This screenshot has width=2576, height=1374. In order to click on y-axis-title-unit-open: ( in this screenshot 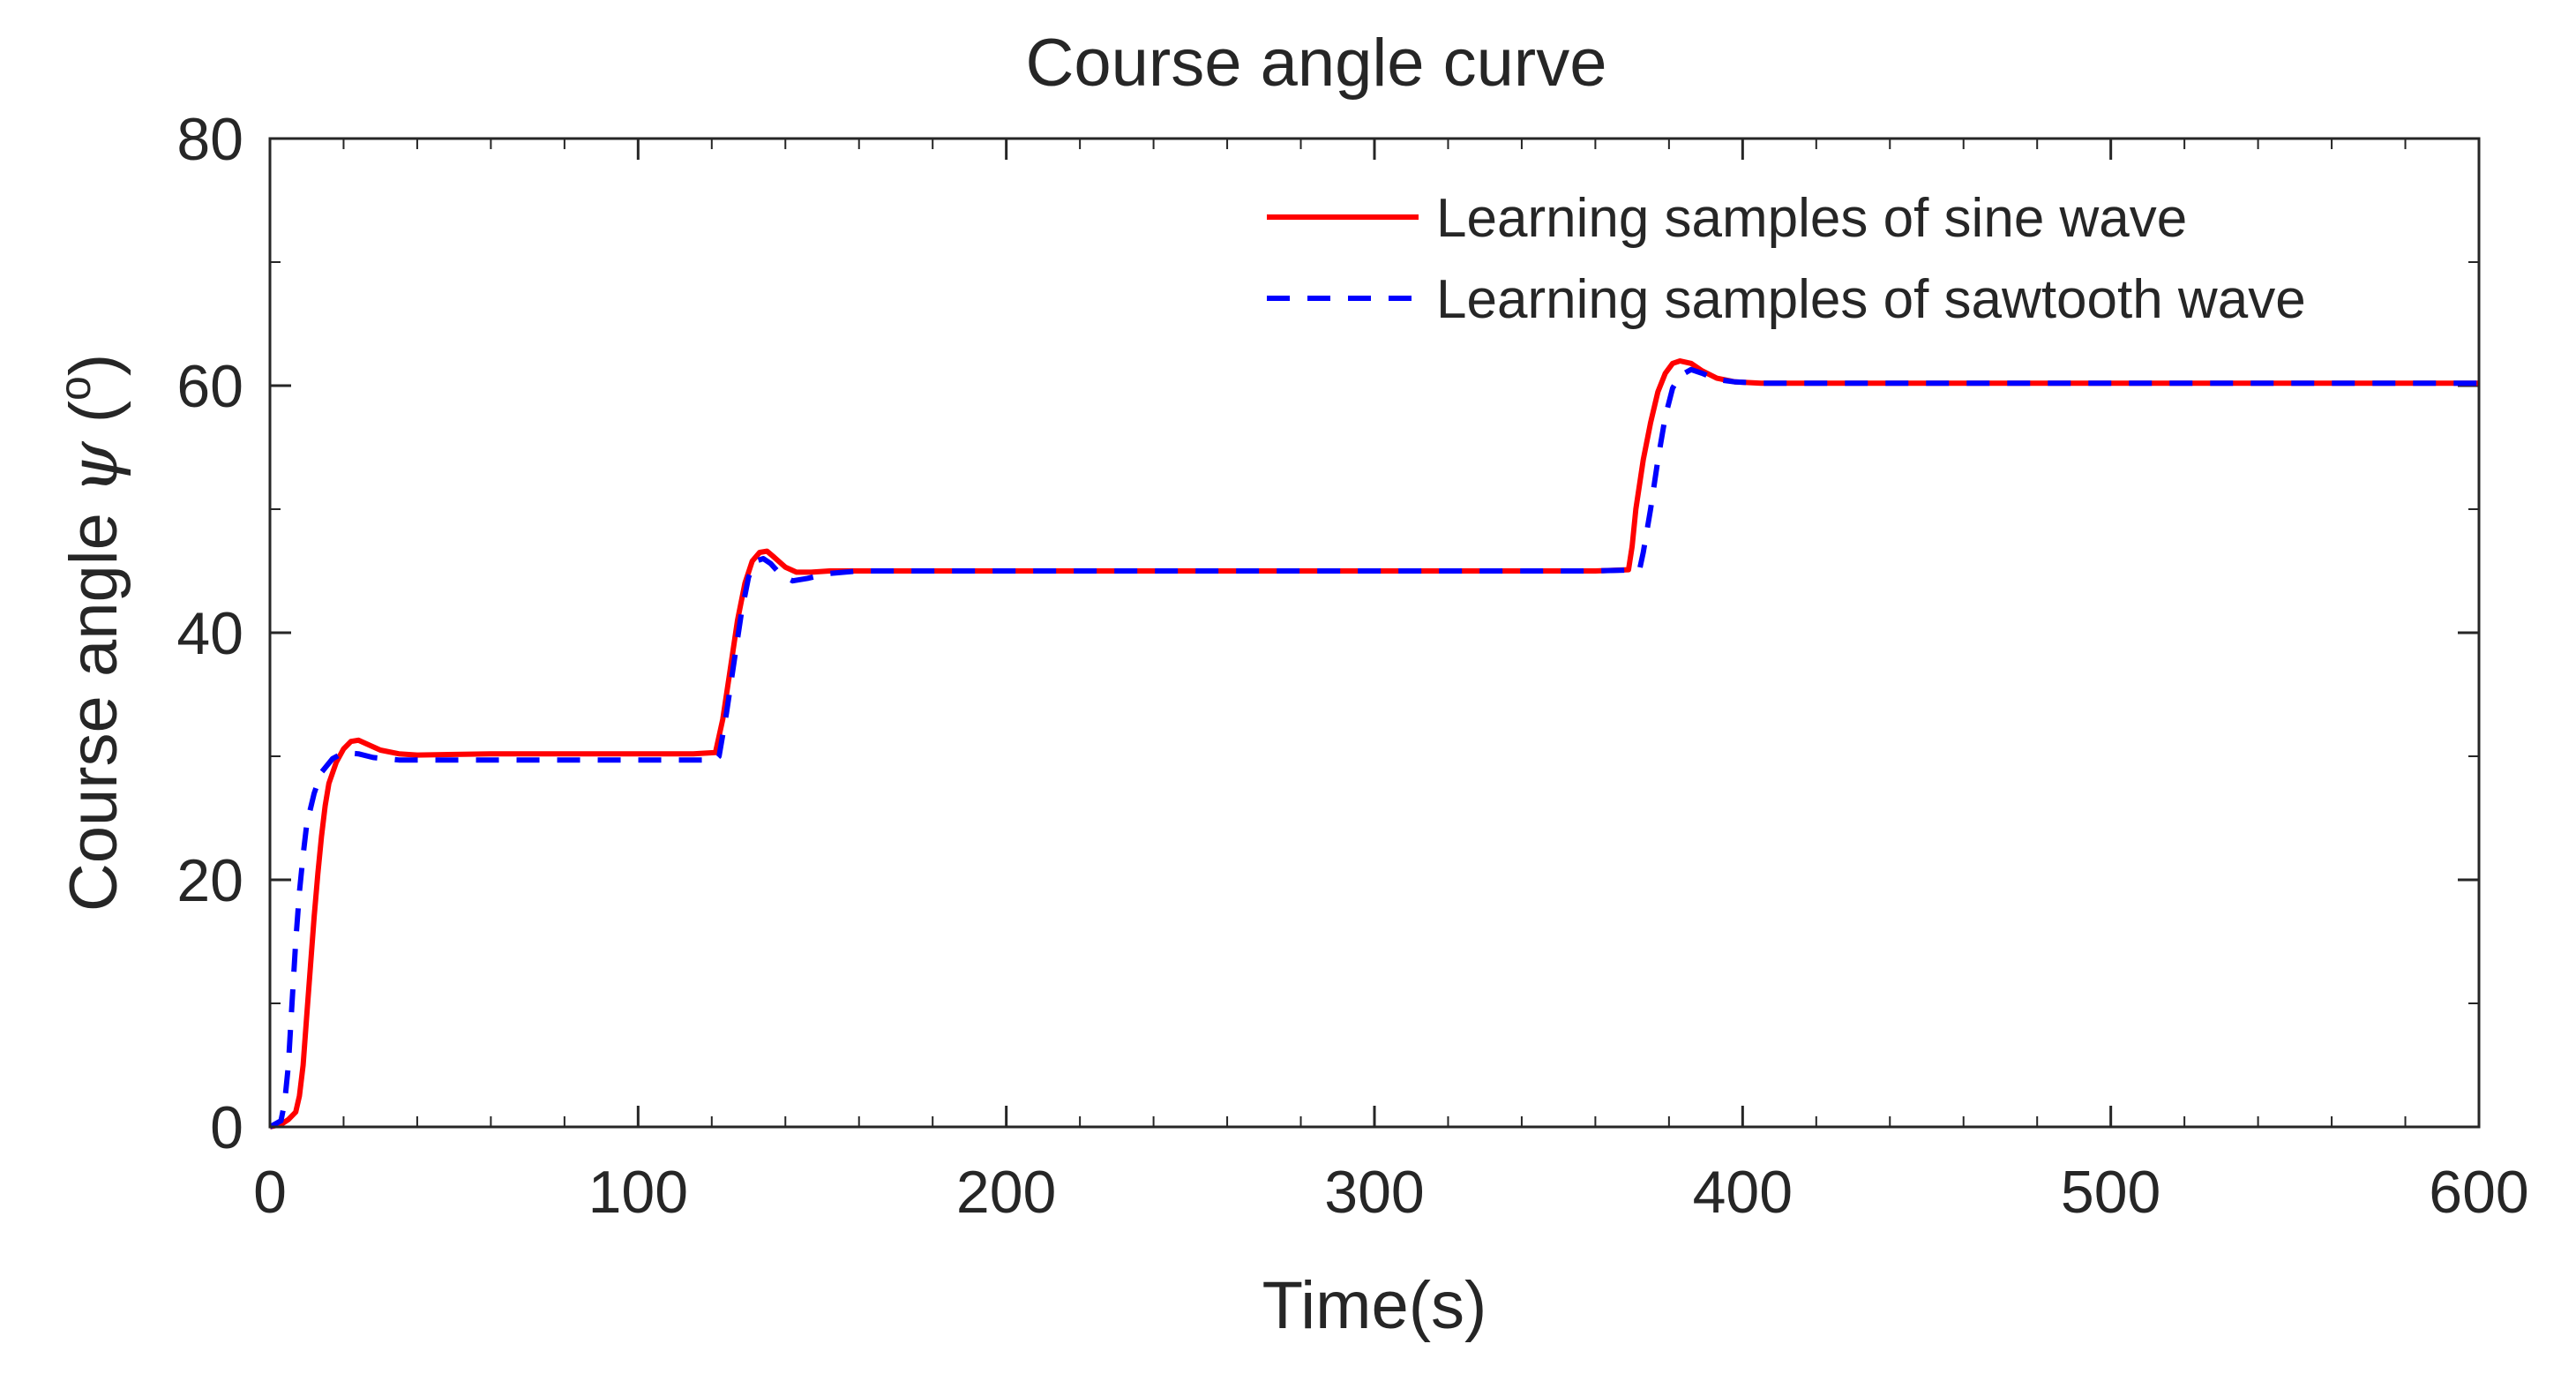, I will do `click(94, 421)`.